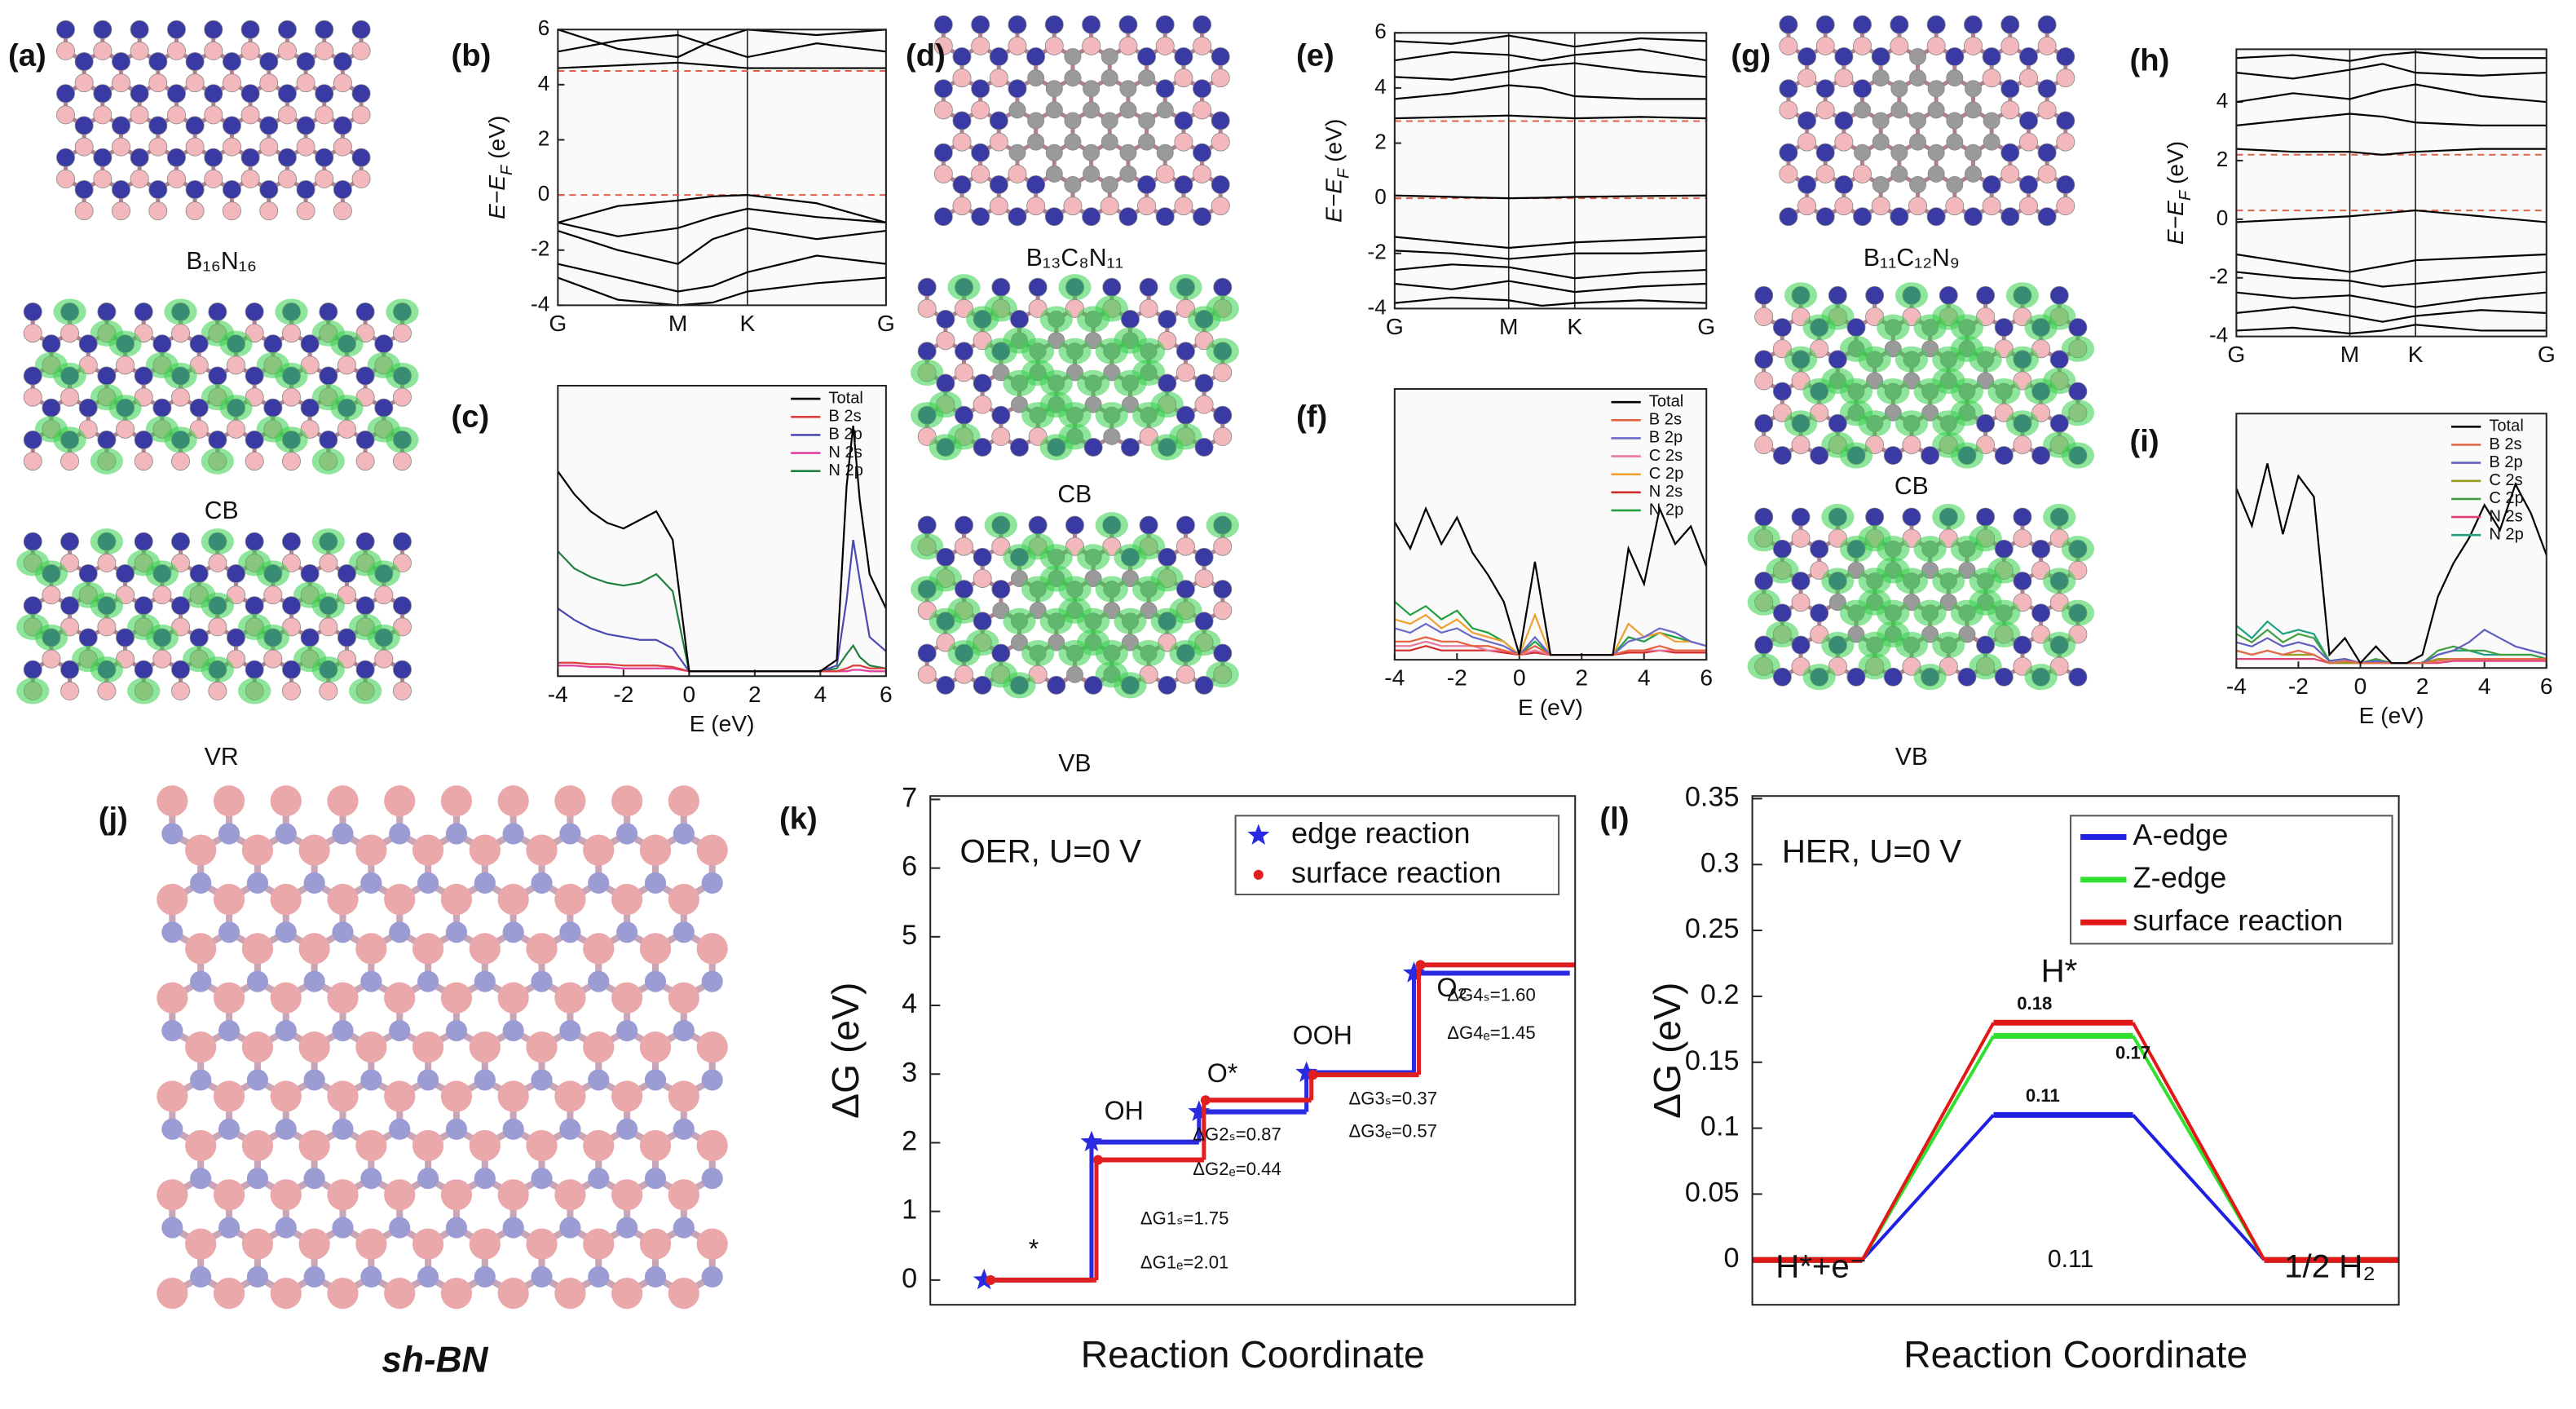 The height and width of the screenshot is (1409, 2576). Describe the element at coordinates (544, 138) in the screenshot. I see `y-tick-label: 2` at that location.